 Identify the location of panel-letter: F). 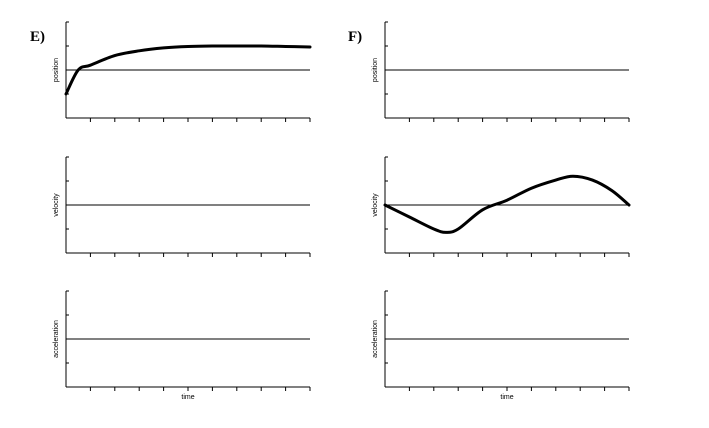
(355, 37).